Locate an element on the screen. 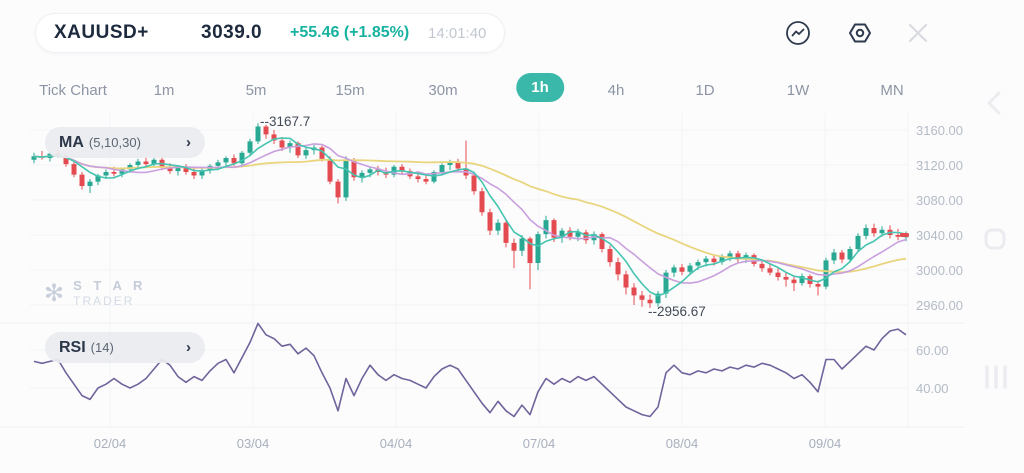 Image resolution: width=1024 pixels, height=473 pixels. high-price-annotation: --3167.7 is located at coordinates (285, 122).